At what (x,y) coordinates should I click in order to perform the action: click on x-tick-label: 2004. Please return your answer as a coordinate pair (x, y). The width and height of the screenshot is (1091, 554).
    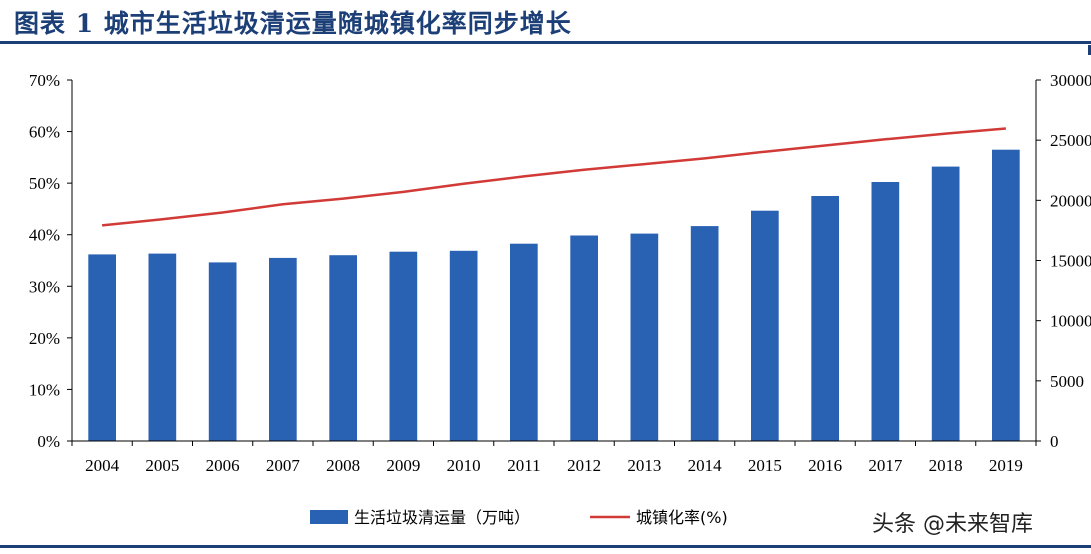
    Looking at the image, I should click on (102, 465).